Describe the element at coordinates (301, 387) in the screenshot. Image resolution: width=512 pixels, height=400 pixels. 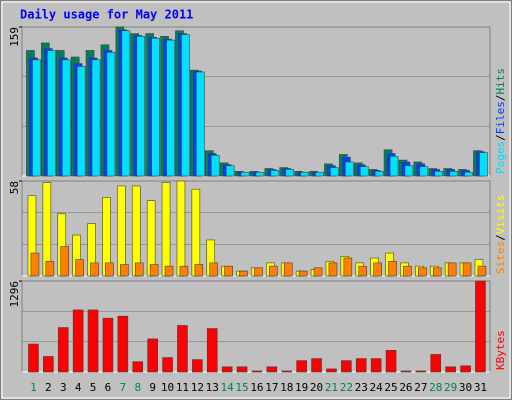
I see `x-tick-label: 19` at that location.